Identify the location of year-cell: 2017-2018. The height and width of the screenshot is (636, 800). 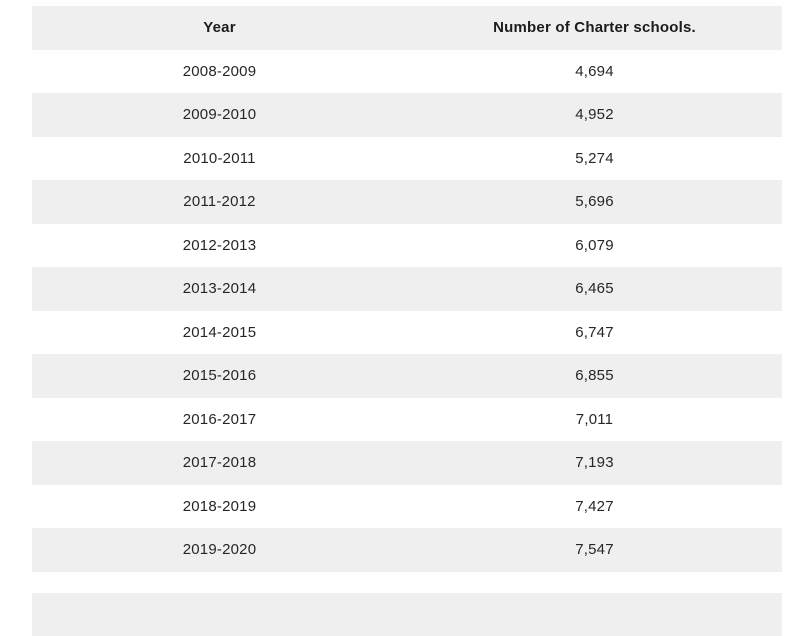
(219, 463).